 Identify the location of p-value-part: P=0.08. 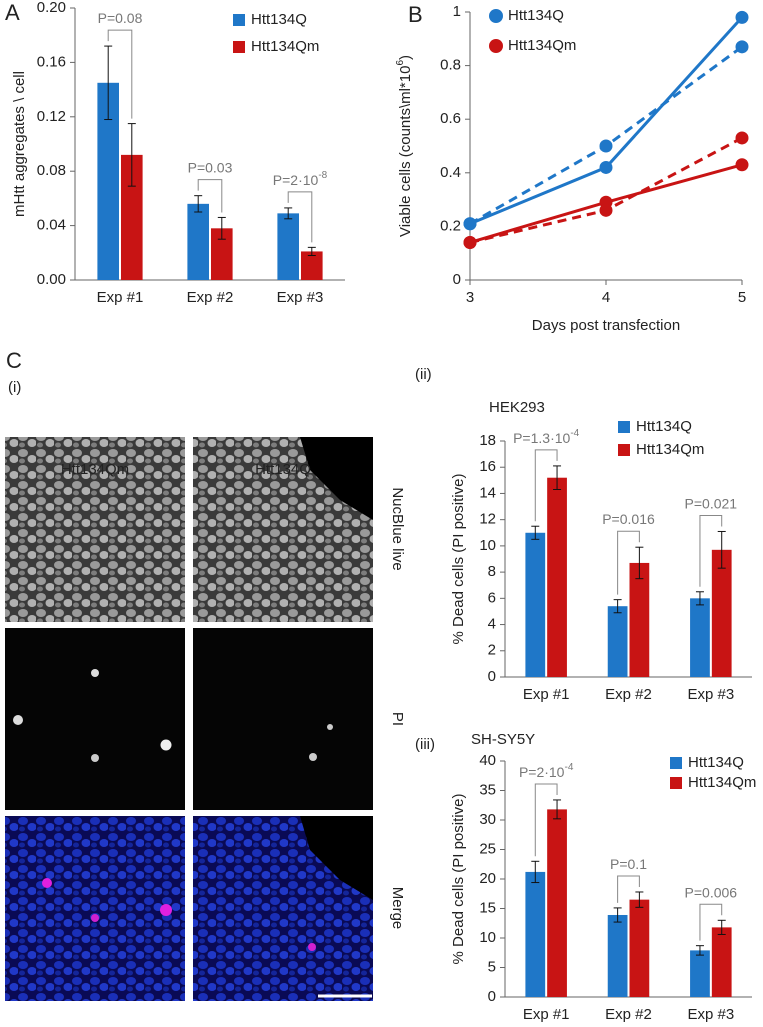
(120, 18).